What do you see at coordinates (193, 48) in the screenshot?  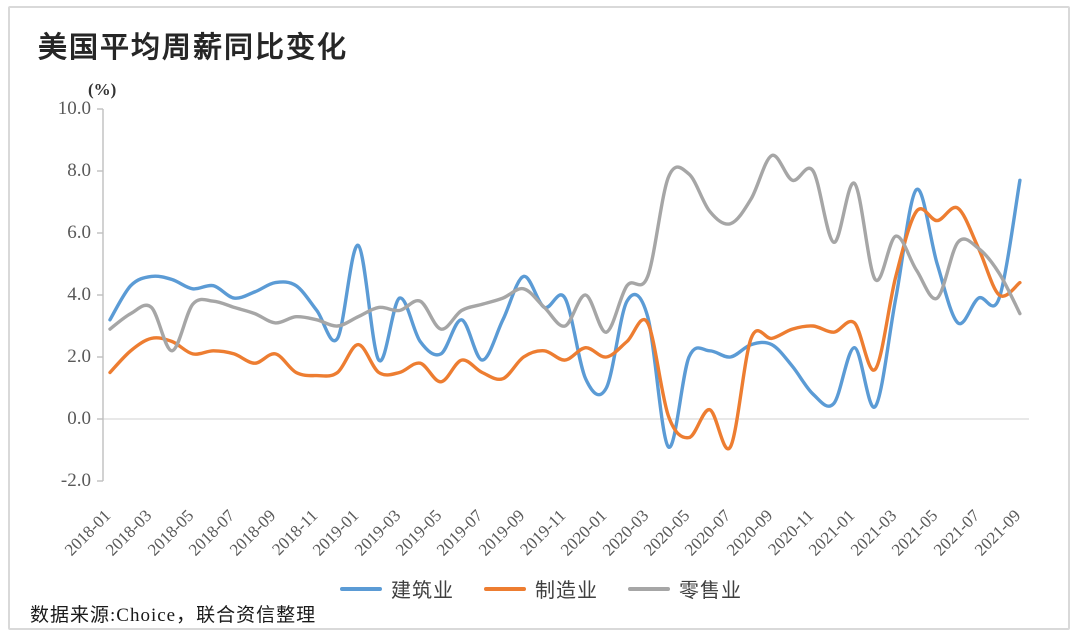 I see `chart-title: 美国平均周薪同比变化` at bounding box center [193, 48].